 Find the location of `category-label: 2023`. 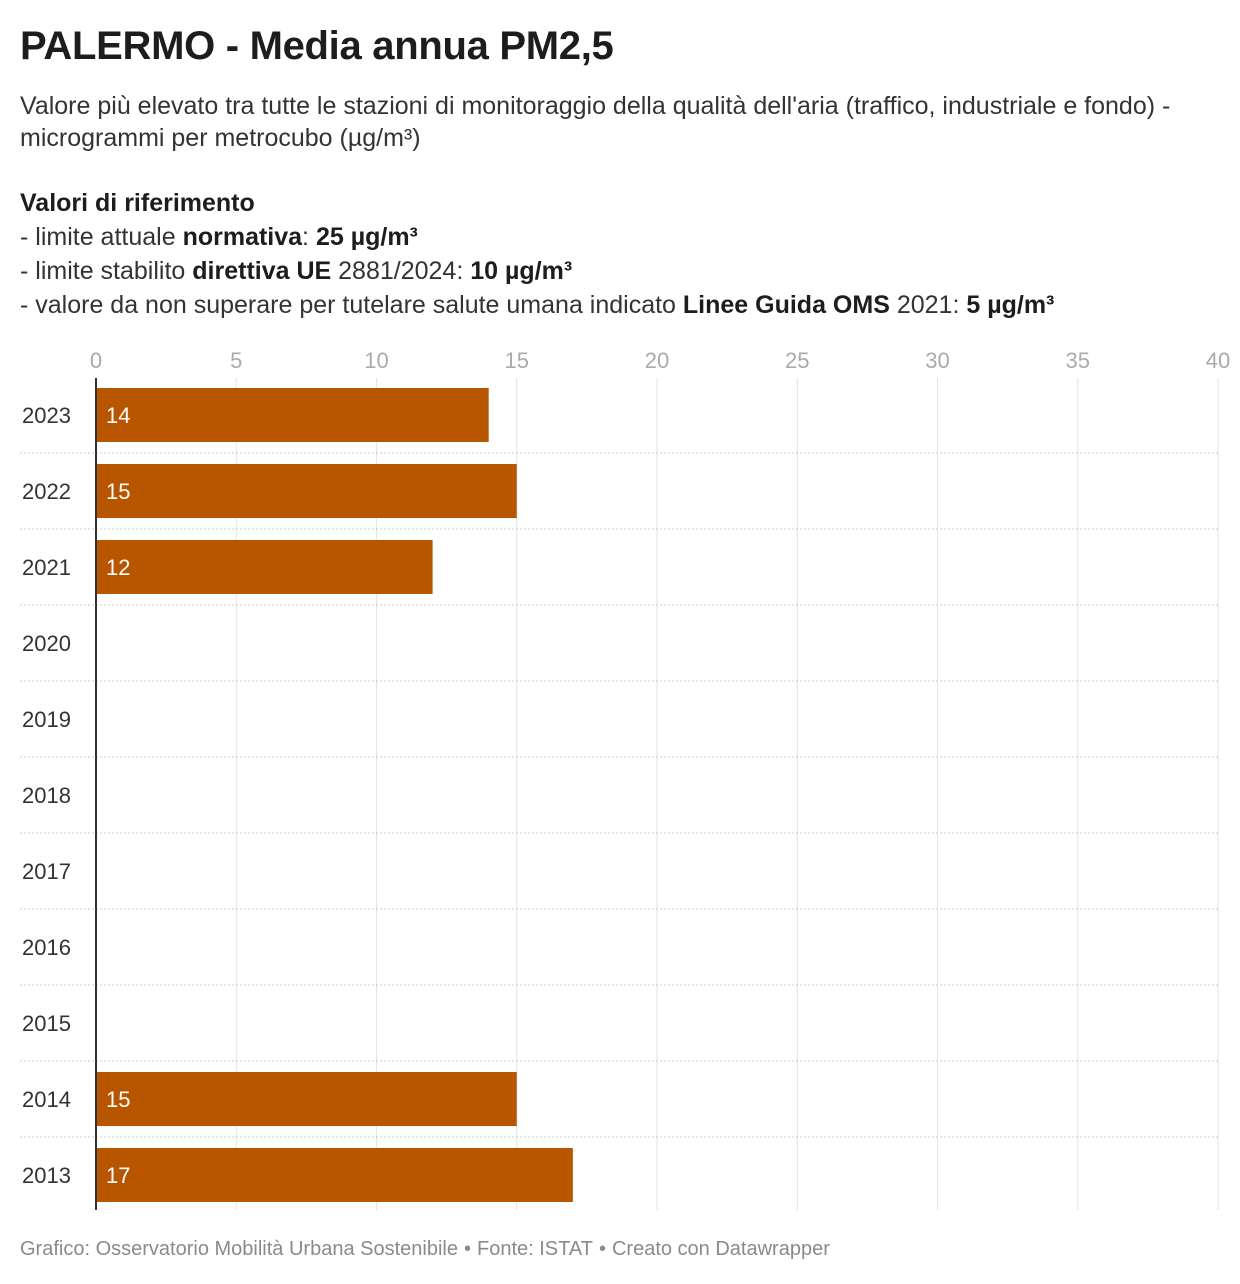

category-label: 2023 is located at coordinates (46, 415).